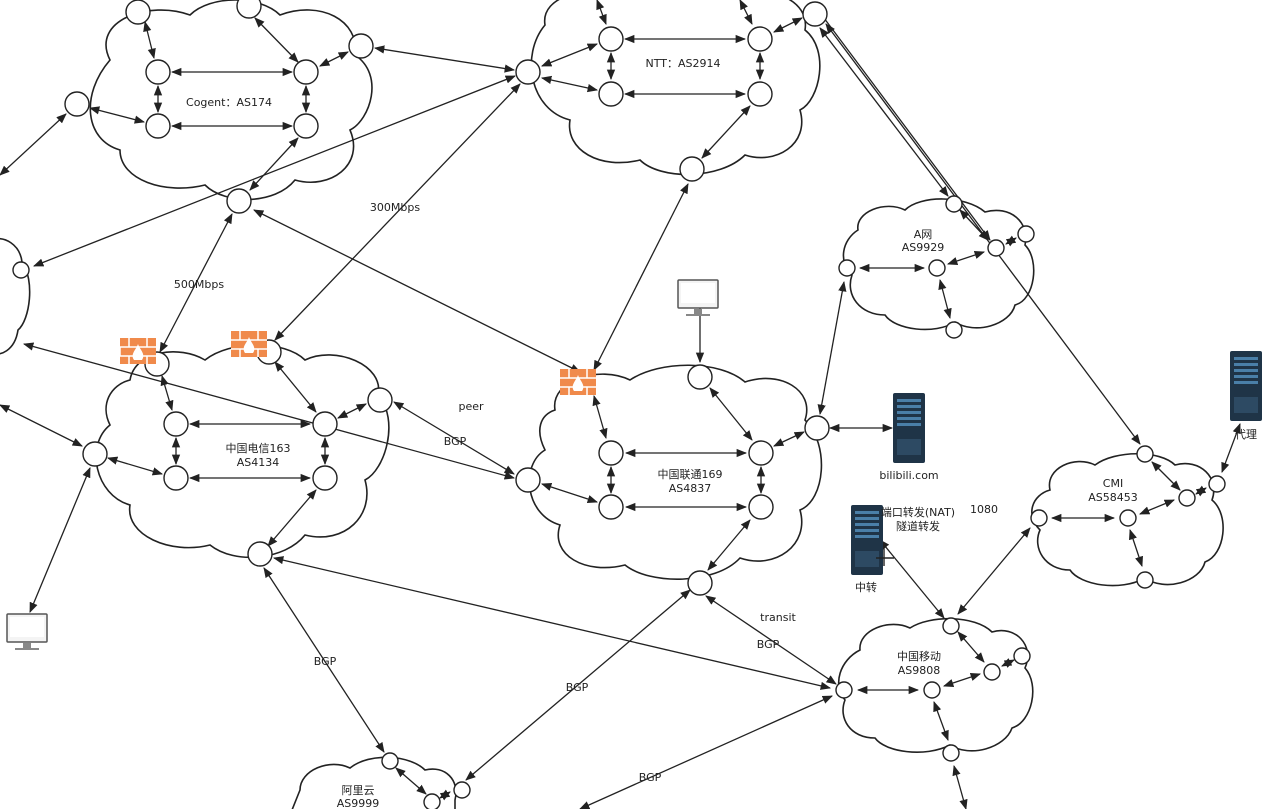  I want to click on port-label: 1080, so click(984, 509).